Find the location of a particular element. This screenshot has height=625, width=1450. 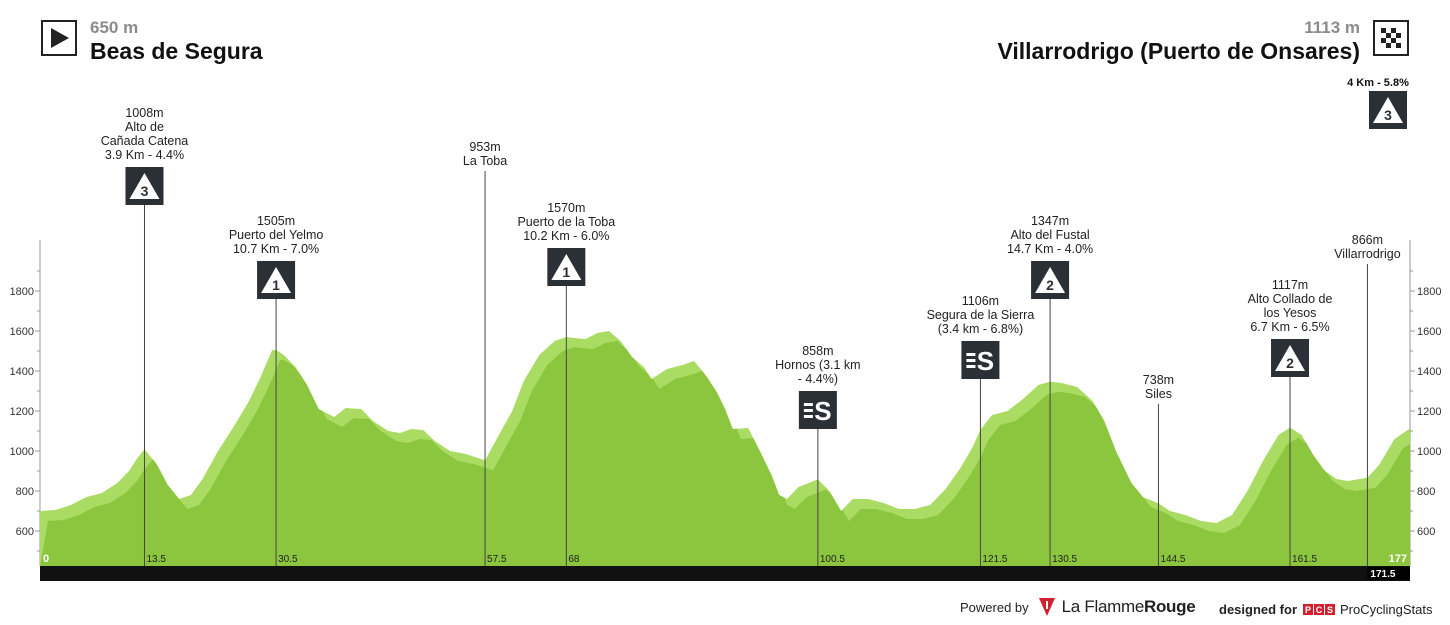

marker-elevation: 866m is located at coordinates (1367, 240).